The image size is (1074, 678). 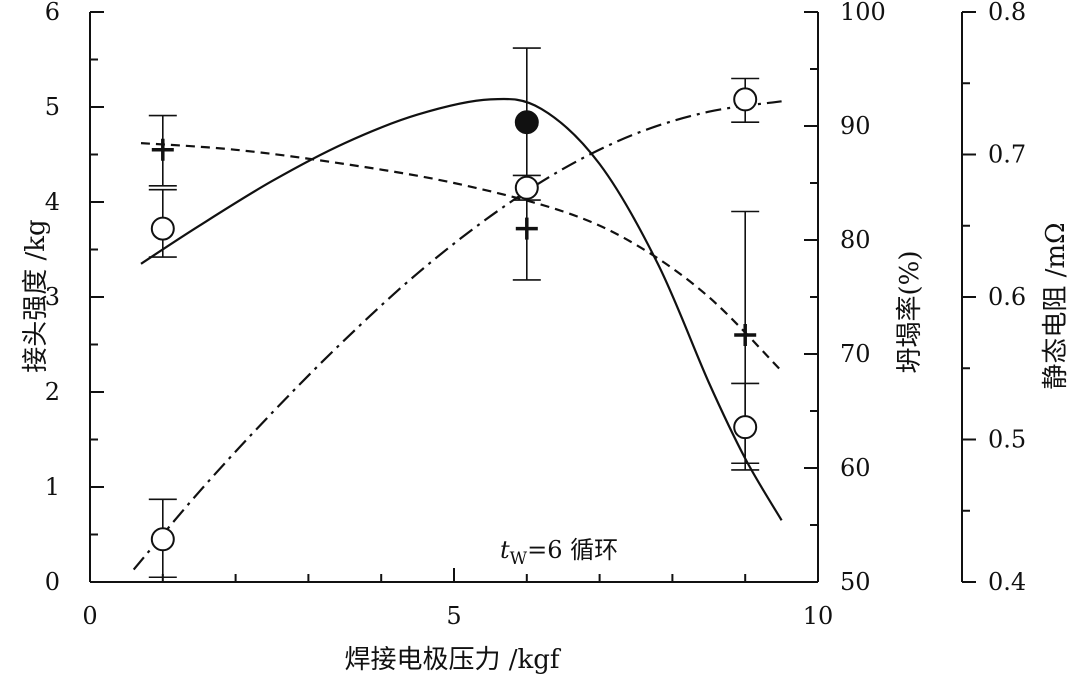 What do you see at coordinates (526, 122) in the screenshot?
I see `filled-circle-point` at bounding box center [526, 122].